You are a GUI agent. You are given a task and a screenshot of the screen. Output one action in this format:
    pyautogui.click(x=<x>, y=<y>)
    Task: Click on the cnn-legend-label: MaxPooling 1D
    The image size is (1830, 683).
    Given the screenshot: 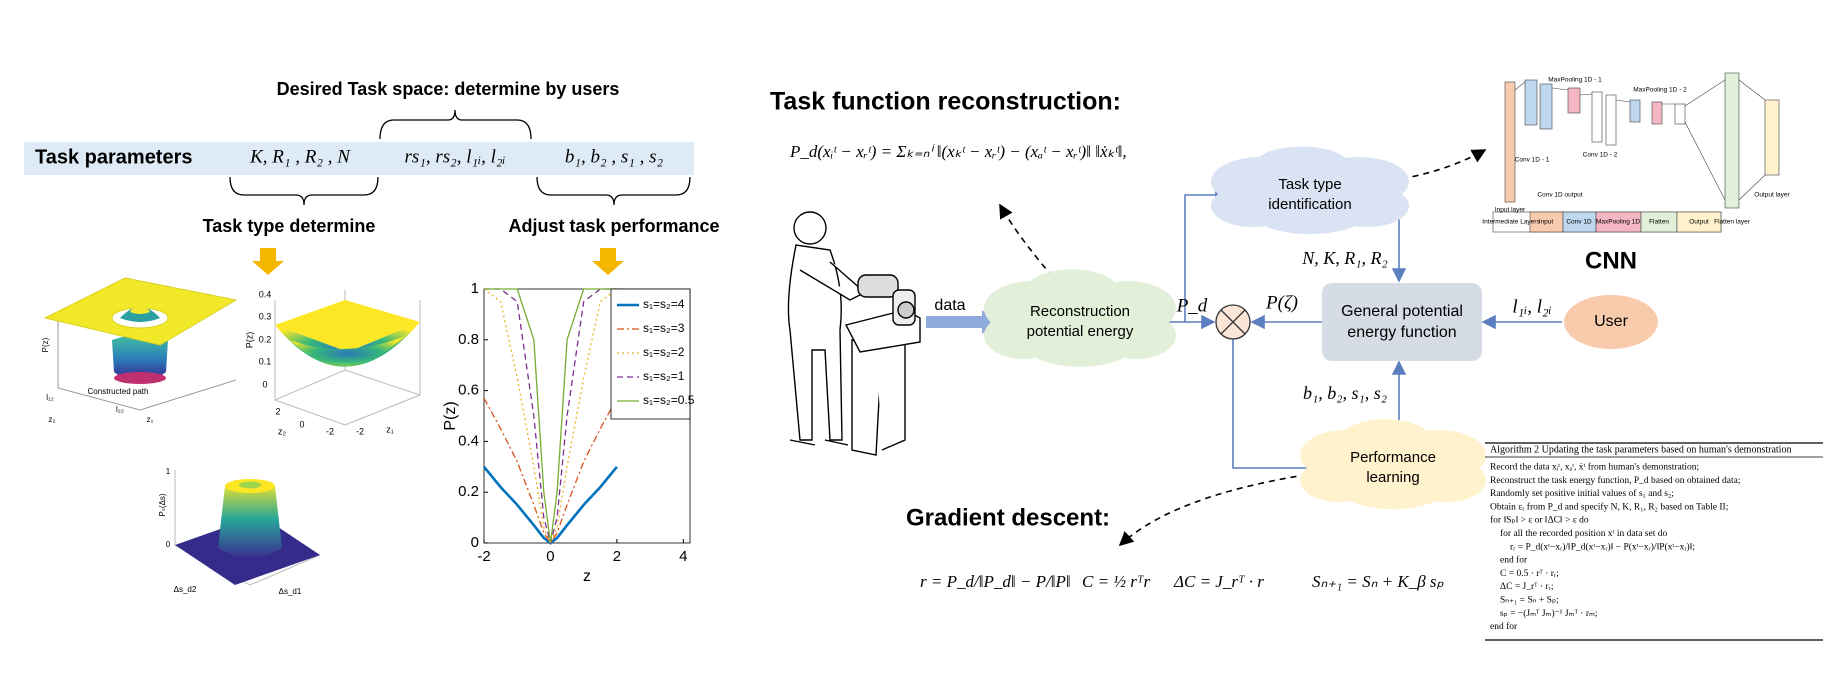 What is the action you would take?
    pyautogui.click(x=1618, y=222)
    